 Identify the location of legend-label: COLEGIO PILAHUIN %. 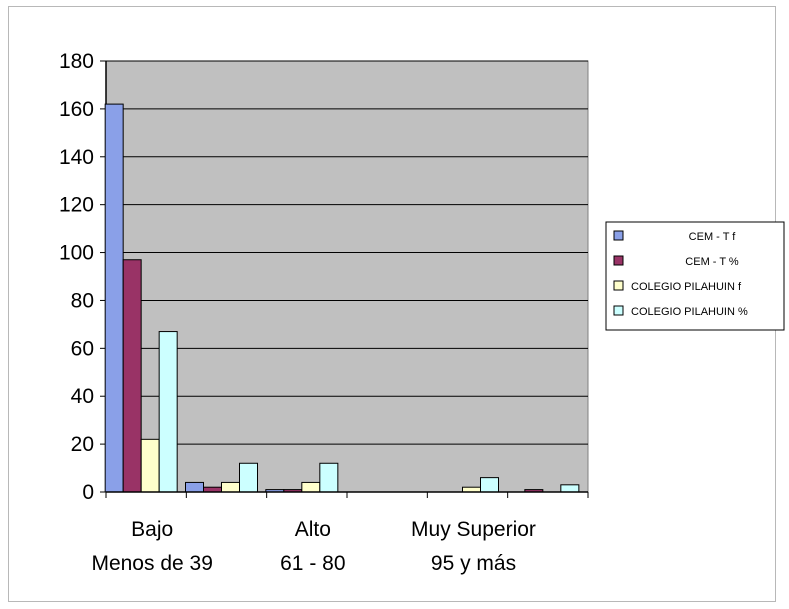
(689, 312).